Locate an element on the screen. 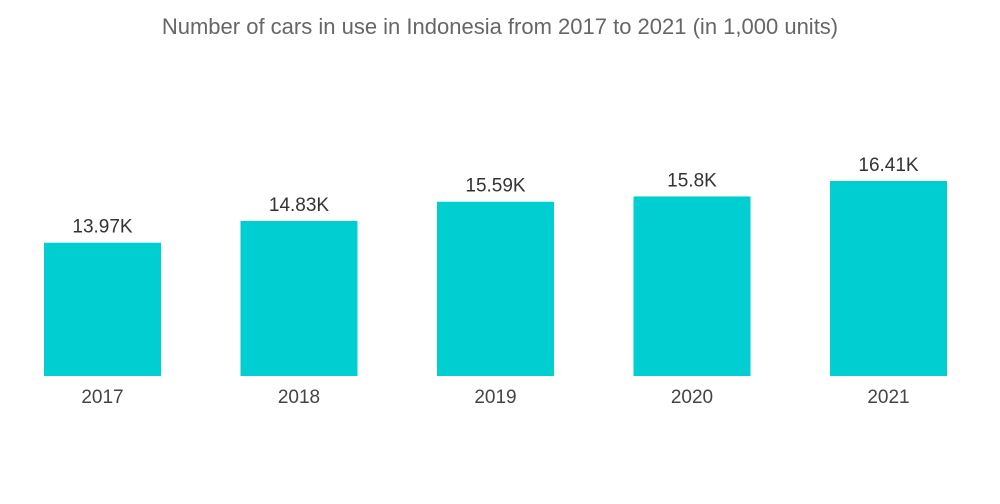 The width and height of the screenshot is (1000, 504). bar-2018 is located at coordinates (299, 298).